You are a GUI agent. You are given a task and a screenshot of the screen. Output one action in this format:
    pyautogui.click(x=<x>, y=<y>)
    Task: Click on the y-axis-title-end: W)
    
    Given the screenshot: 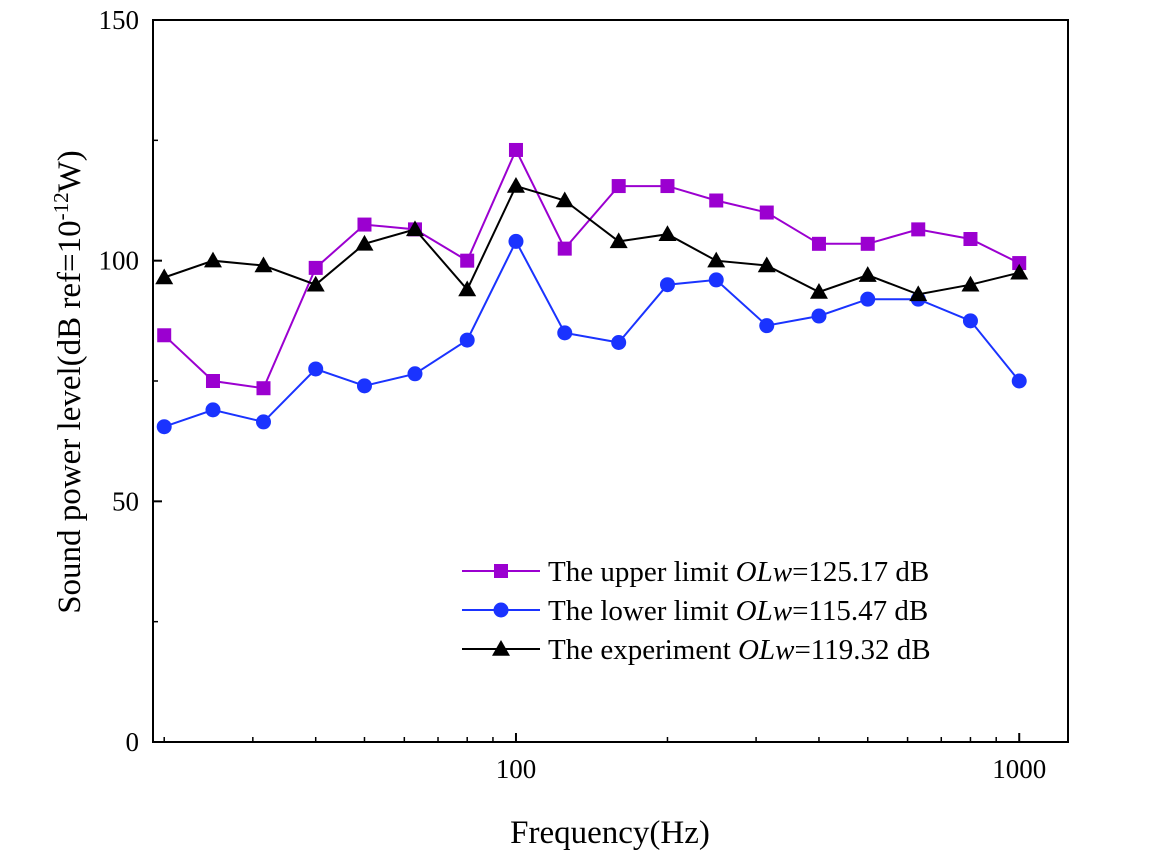 What is the action you would take?
    pyautogui.click(x=70, y=171)
    